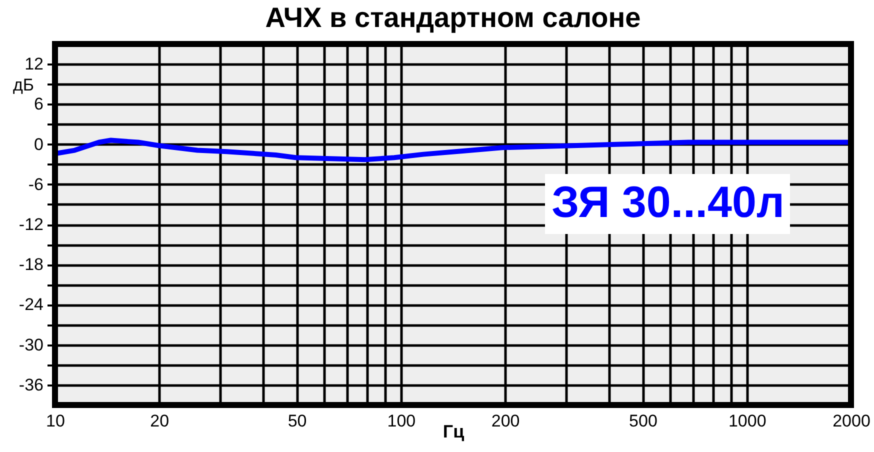 Image resolution: width=874 pixels, height=452 pixels. I want to click on y-axis-title: дБ, so click(23, 85).